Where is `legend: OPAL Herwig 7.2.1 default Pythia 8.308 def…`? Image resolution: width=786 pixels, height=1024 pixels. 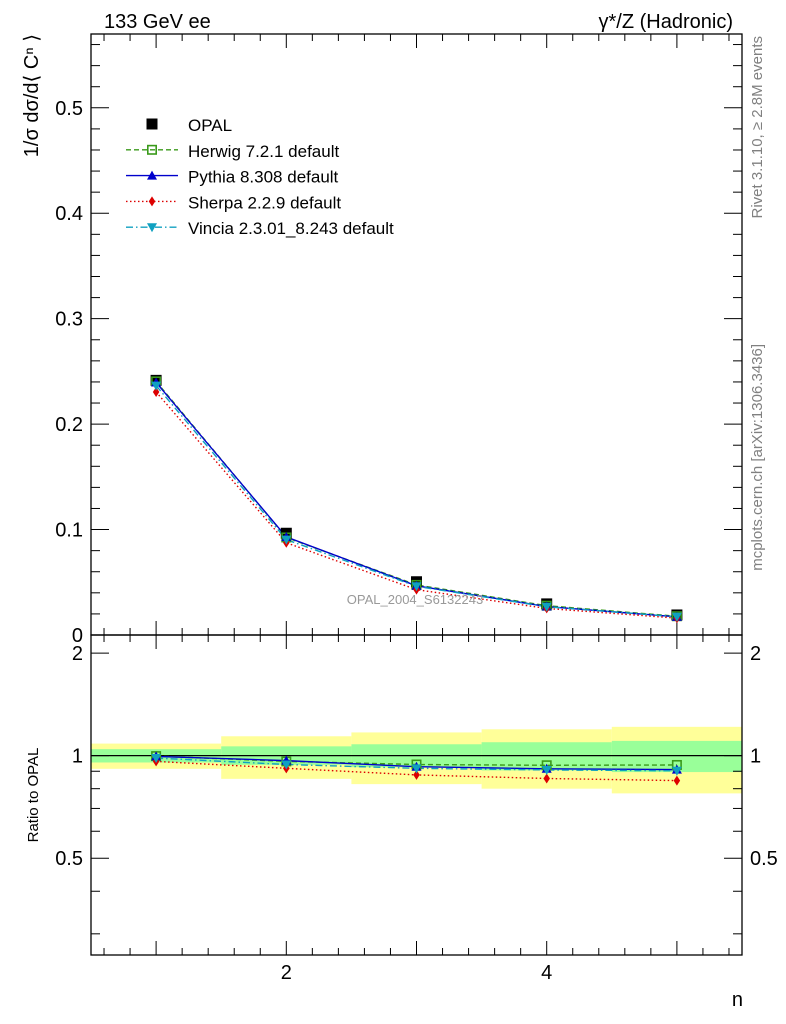 legend: OPAL Herwig 7.2.1 default Pythia 8.308 def… is located at coordinates (260, 177).